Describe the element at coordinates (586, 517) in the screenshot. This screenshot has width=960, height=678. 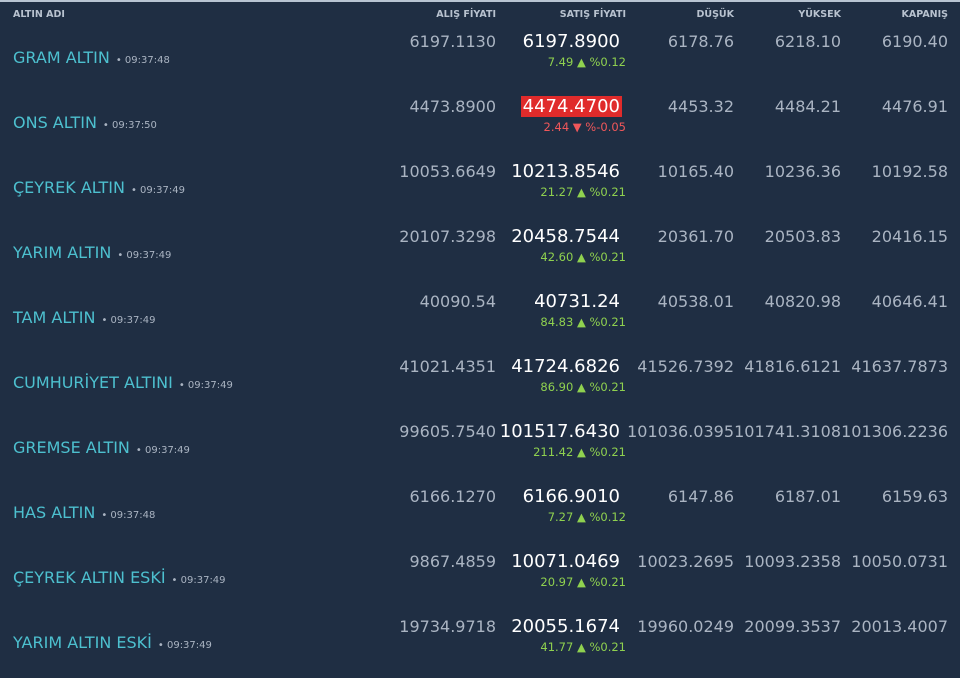
I see `price-change: 7.27 ▲ %0.12` at that location.